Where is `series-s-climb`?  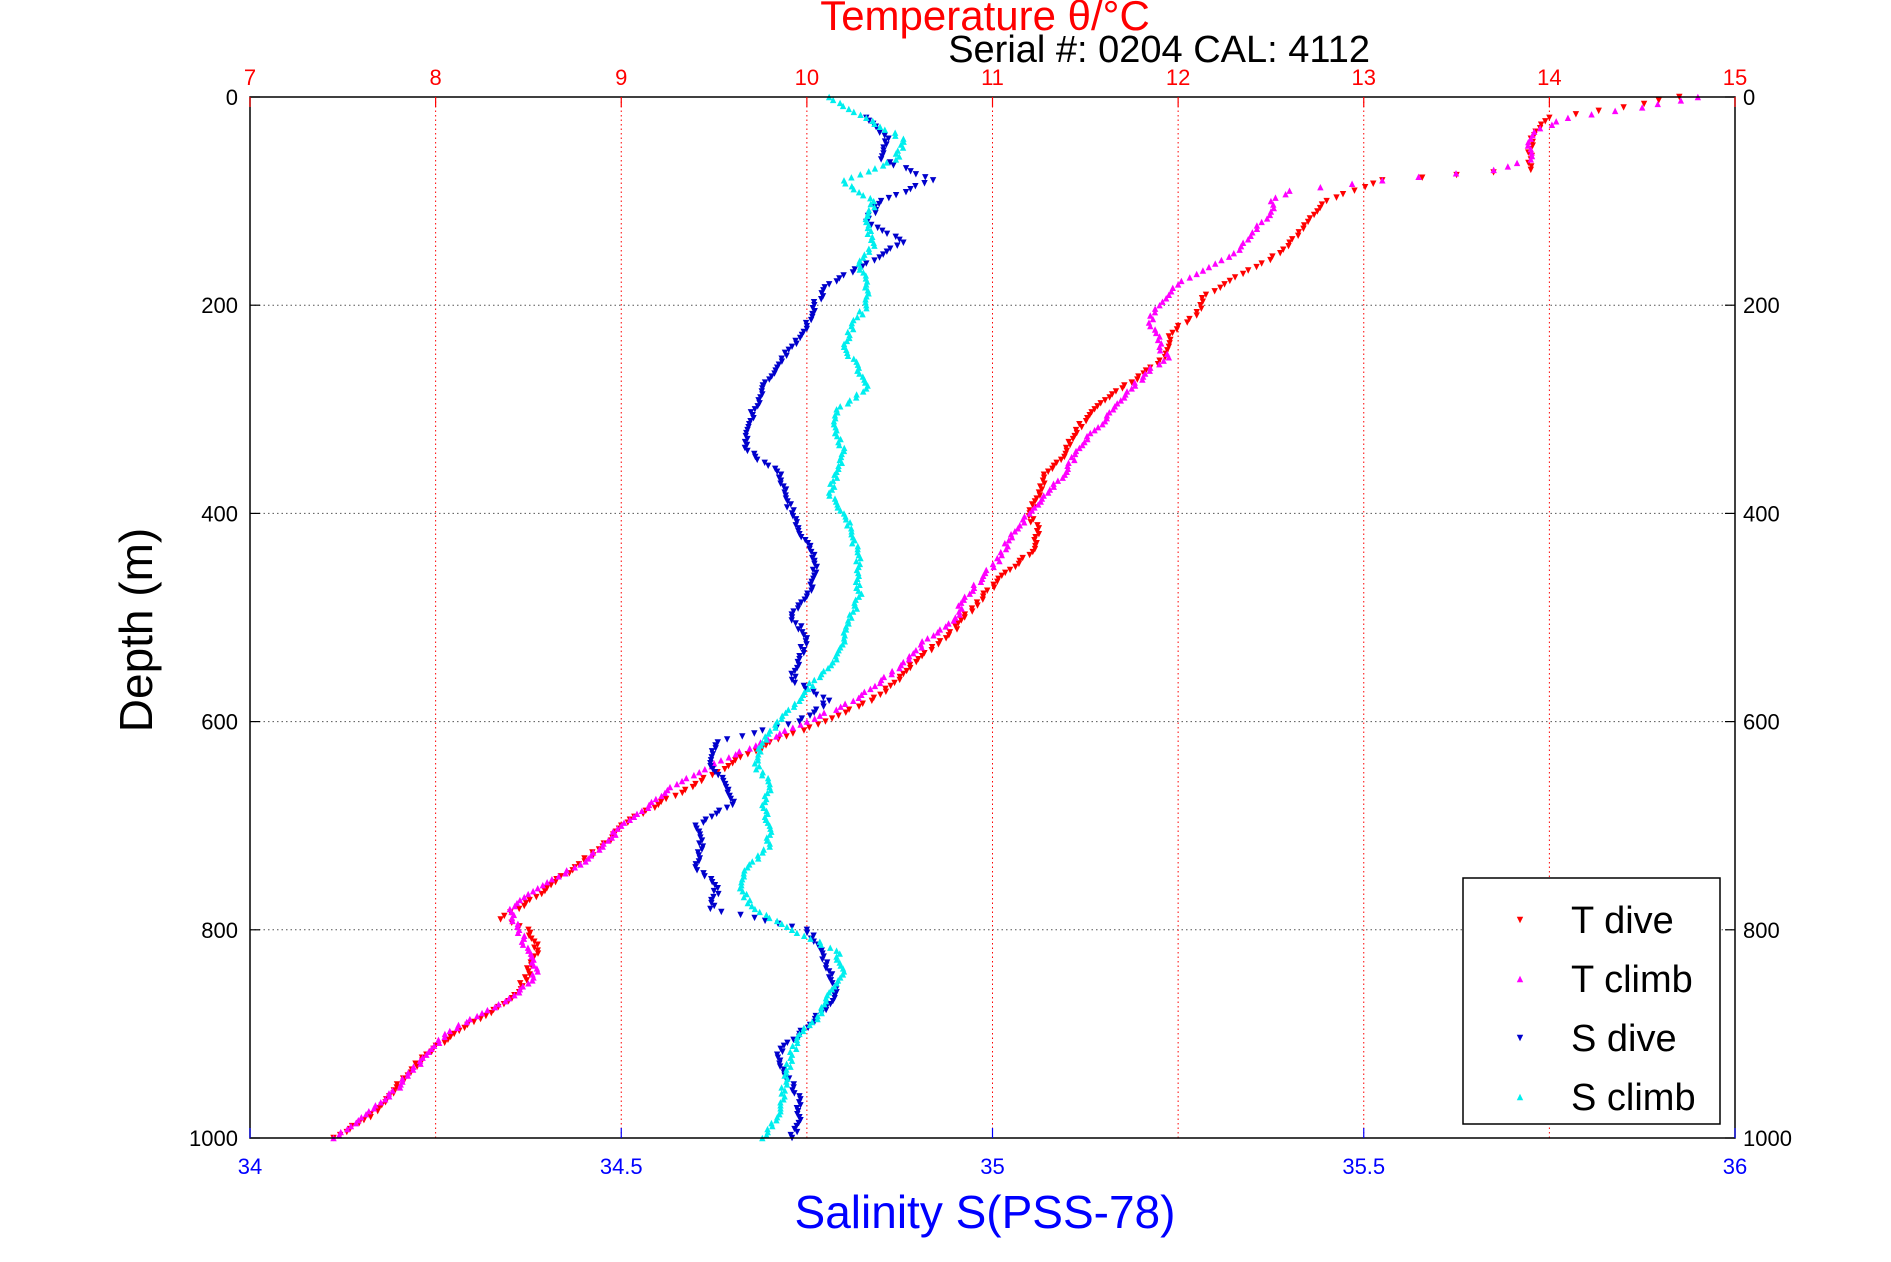 series-s-climb is located at coordinates (821, 617).